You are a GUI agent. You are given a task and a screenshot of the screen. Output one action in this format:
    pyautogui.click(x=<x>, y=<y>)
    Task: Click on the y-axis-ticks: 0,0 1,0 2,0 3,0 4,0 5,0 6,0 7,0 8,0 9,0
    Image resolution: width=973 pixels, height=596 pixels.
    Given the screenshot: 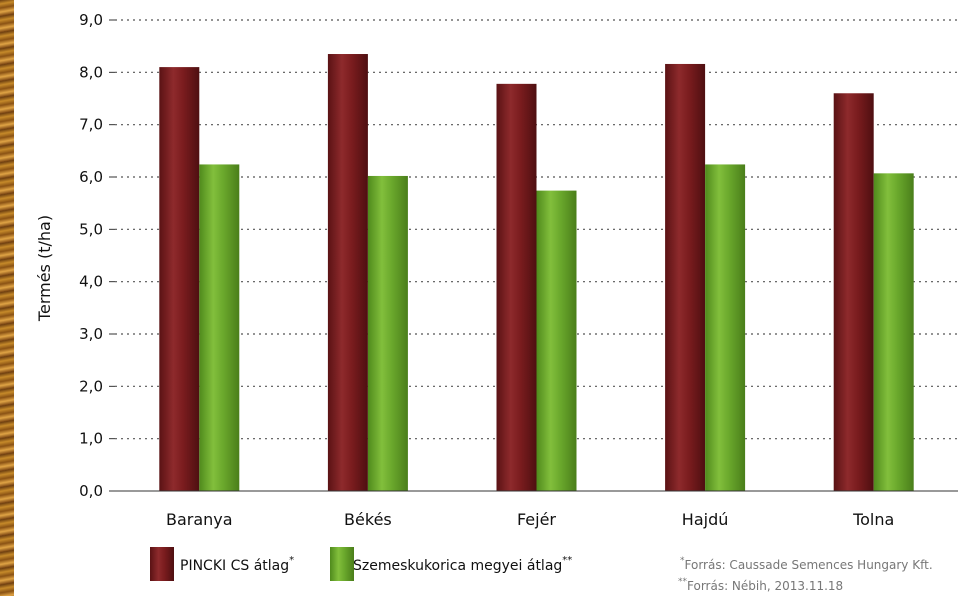 What is the action you would take?
    pyautogui.click(x=97, y=255)
    